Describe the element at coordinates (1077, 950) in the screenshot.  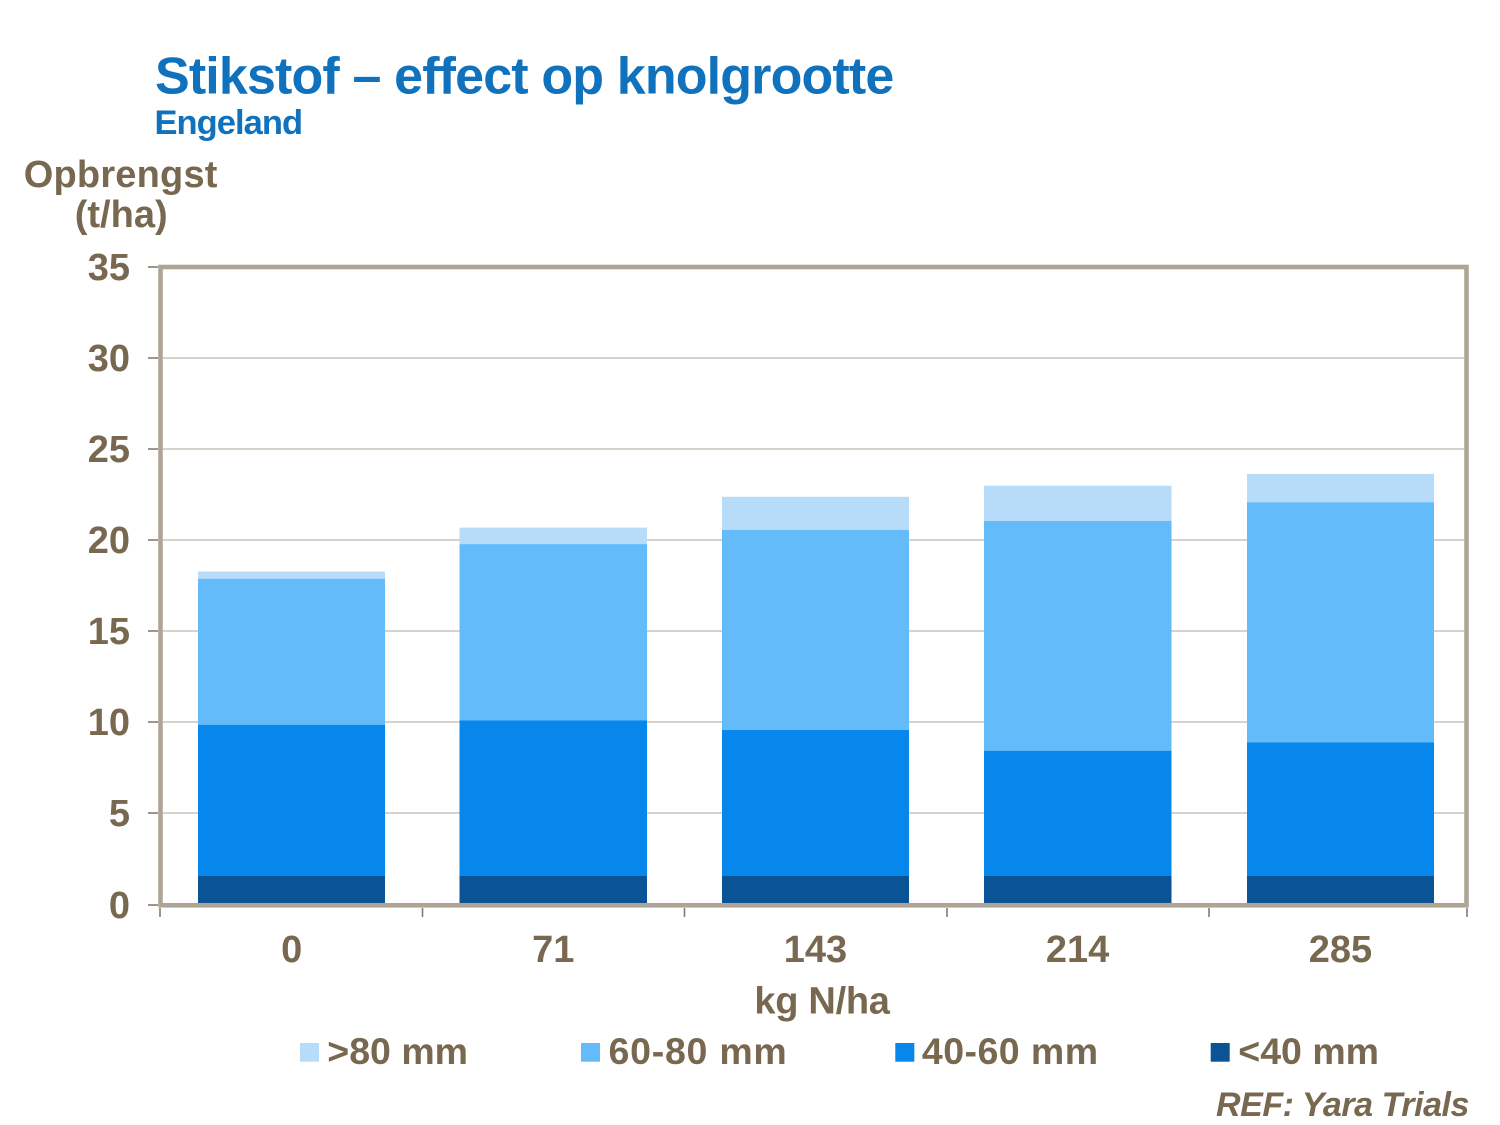
I see `svg-text: 214` at that location.